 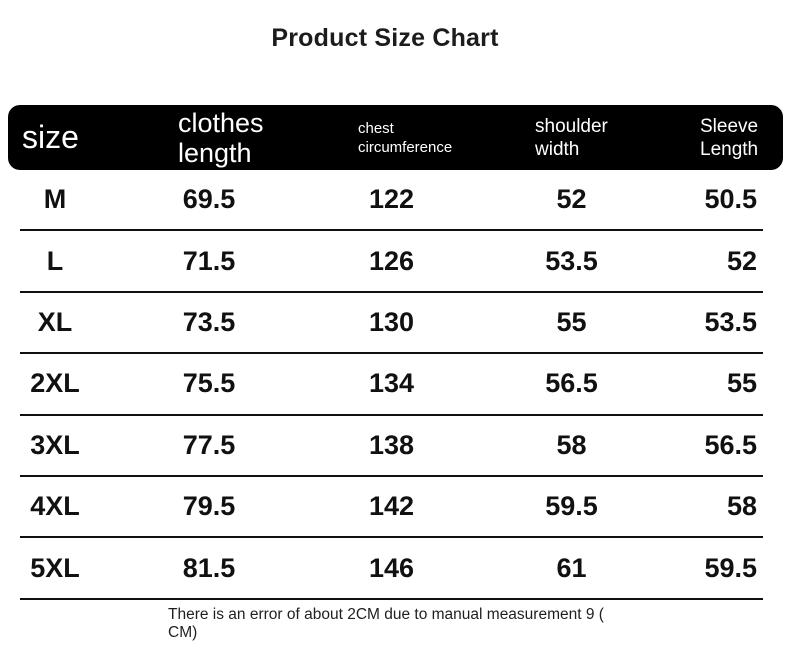 I want to click on cell-size: M, so click(x=55, y=199).